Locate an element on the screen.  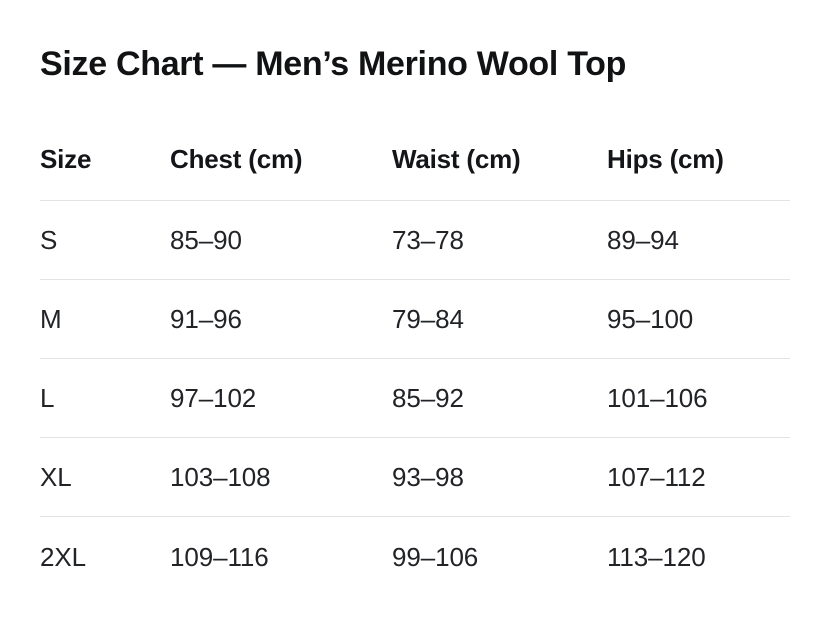
cell-chest: 91–96 is located at coordinates (206, 319).